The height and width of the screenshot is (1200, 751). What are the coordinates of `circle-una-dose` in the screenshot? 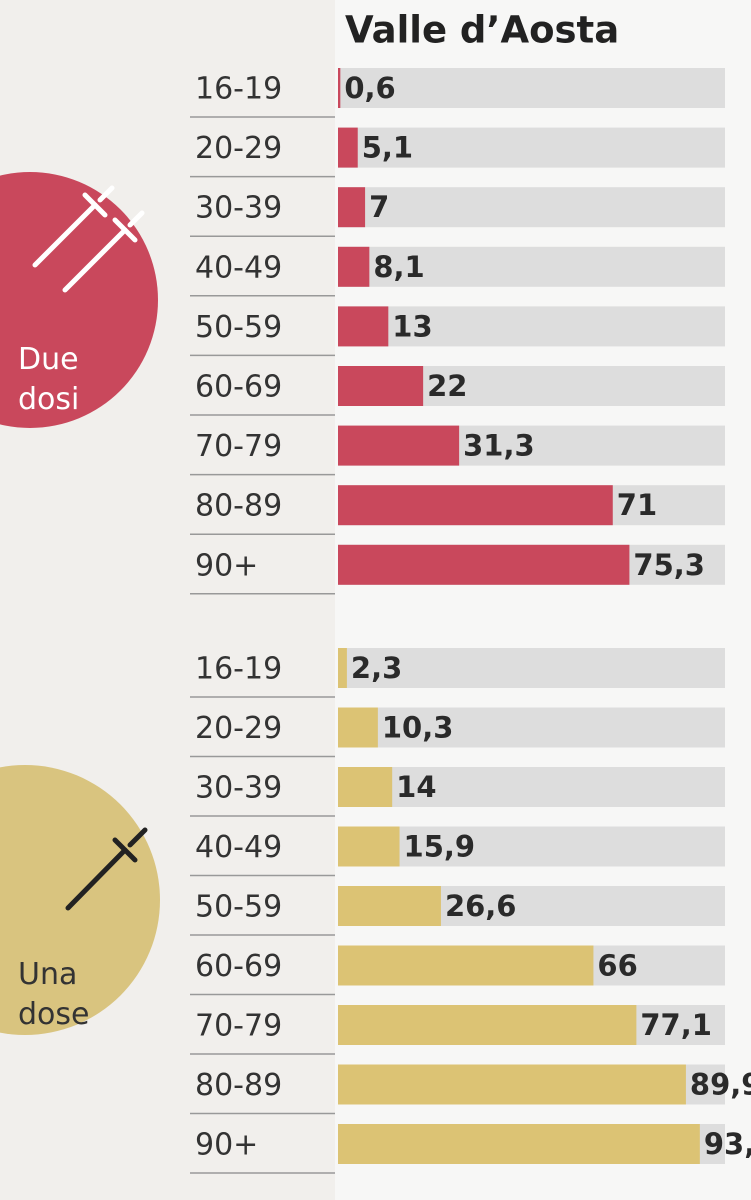 It's located at (80, 900).